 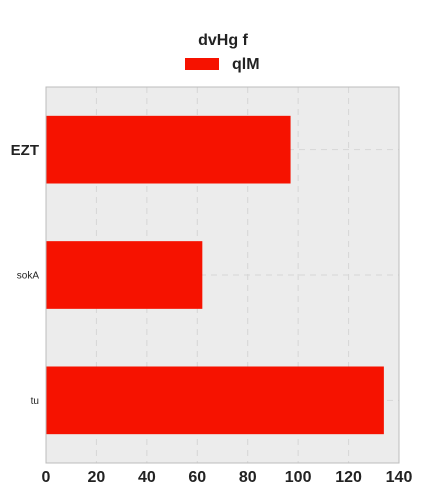 What do you see at coordinates (248, 477) in the screenshot?
I see `x-tick-label: 80` at bounding box center [248, 477].